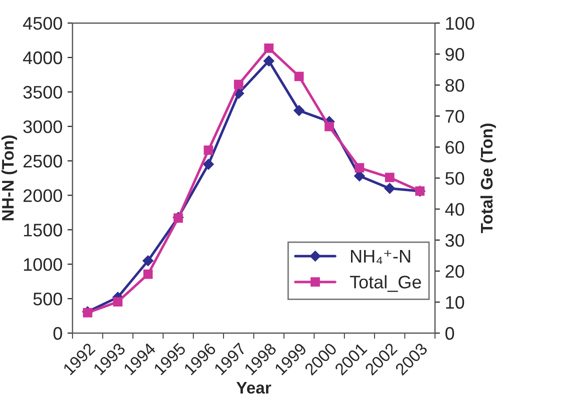 This screenshot has height=419, width=580. Describe the element at coordinates (454, 240) in the screenshot. I see `y2-tick-label: 30` at that location.